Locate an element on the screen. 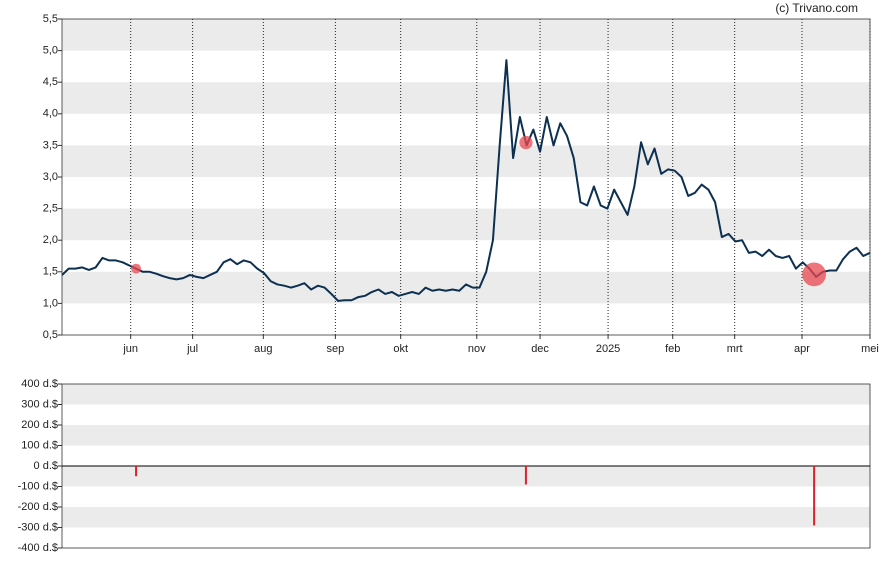 Image resolution: width=888 pixels, height=565 pixels. y-tick-label: 0,5 is located at coordinates (50, 335).